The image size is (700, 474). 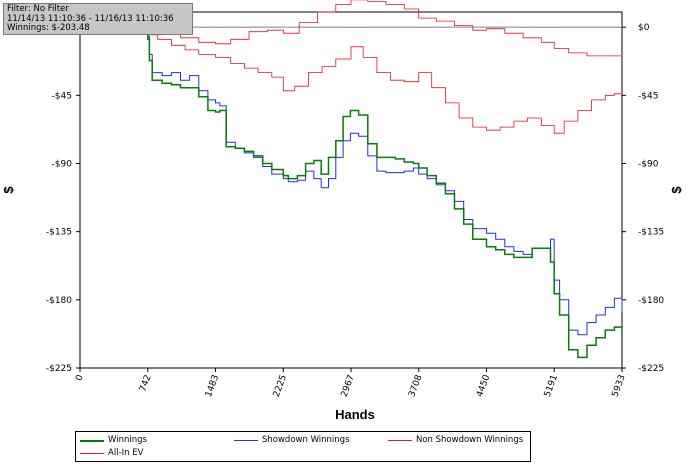 What do you see at coordinates (651, 369) in the screenshot?
I see `y-tick-label-right: -$225` at bounding box center [651, 369].